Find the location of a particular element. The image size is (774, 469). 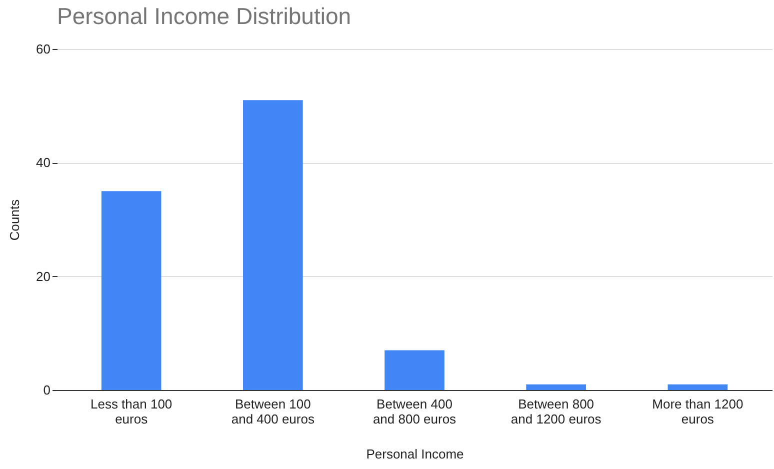

y-tick-label: 60 is located at coordinates (43, 49).